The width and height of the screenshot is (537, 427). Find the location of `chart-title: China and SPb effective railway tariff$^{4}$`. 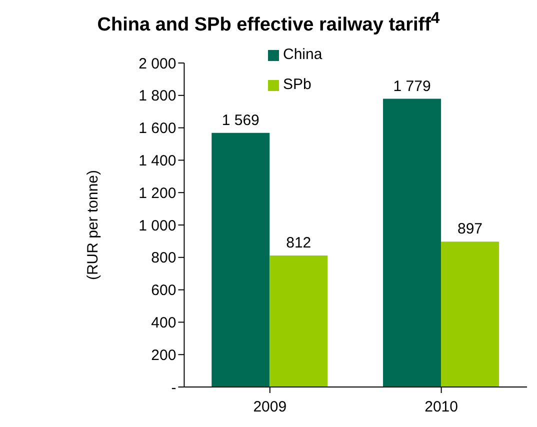

chart-title: China and SPb effective railway tariff$^{4}$ is located at coordinates (268, 23).